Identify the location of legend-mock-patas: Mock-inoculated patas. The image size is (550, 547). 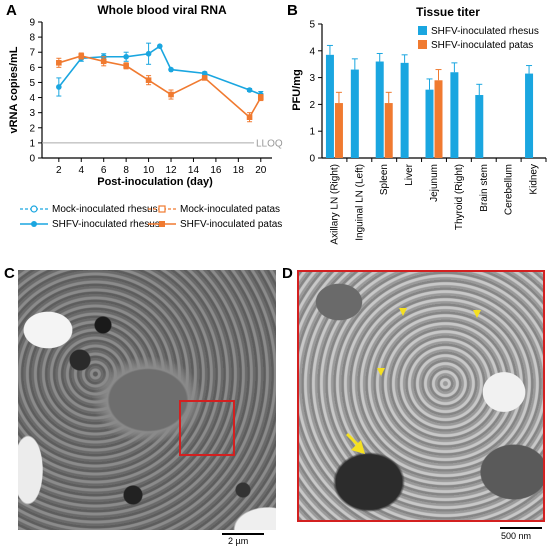
(214, 209).